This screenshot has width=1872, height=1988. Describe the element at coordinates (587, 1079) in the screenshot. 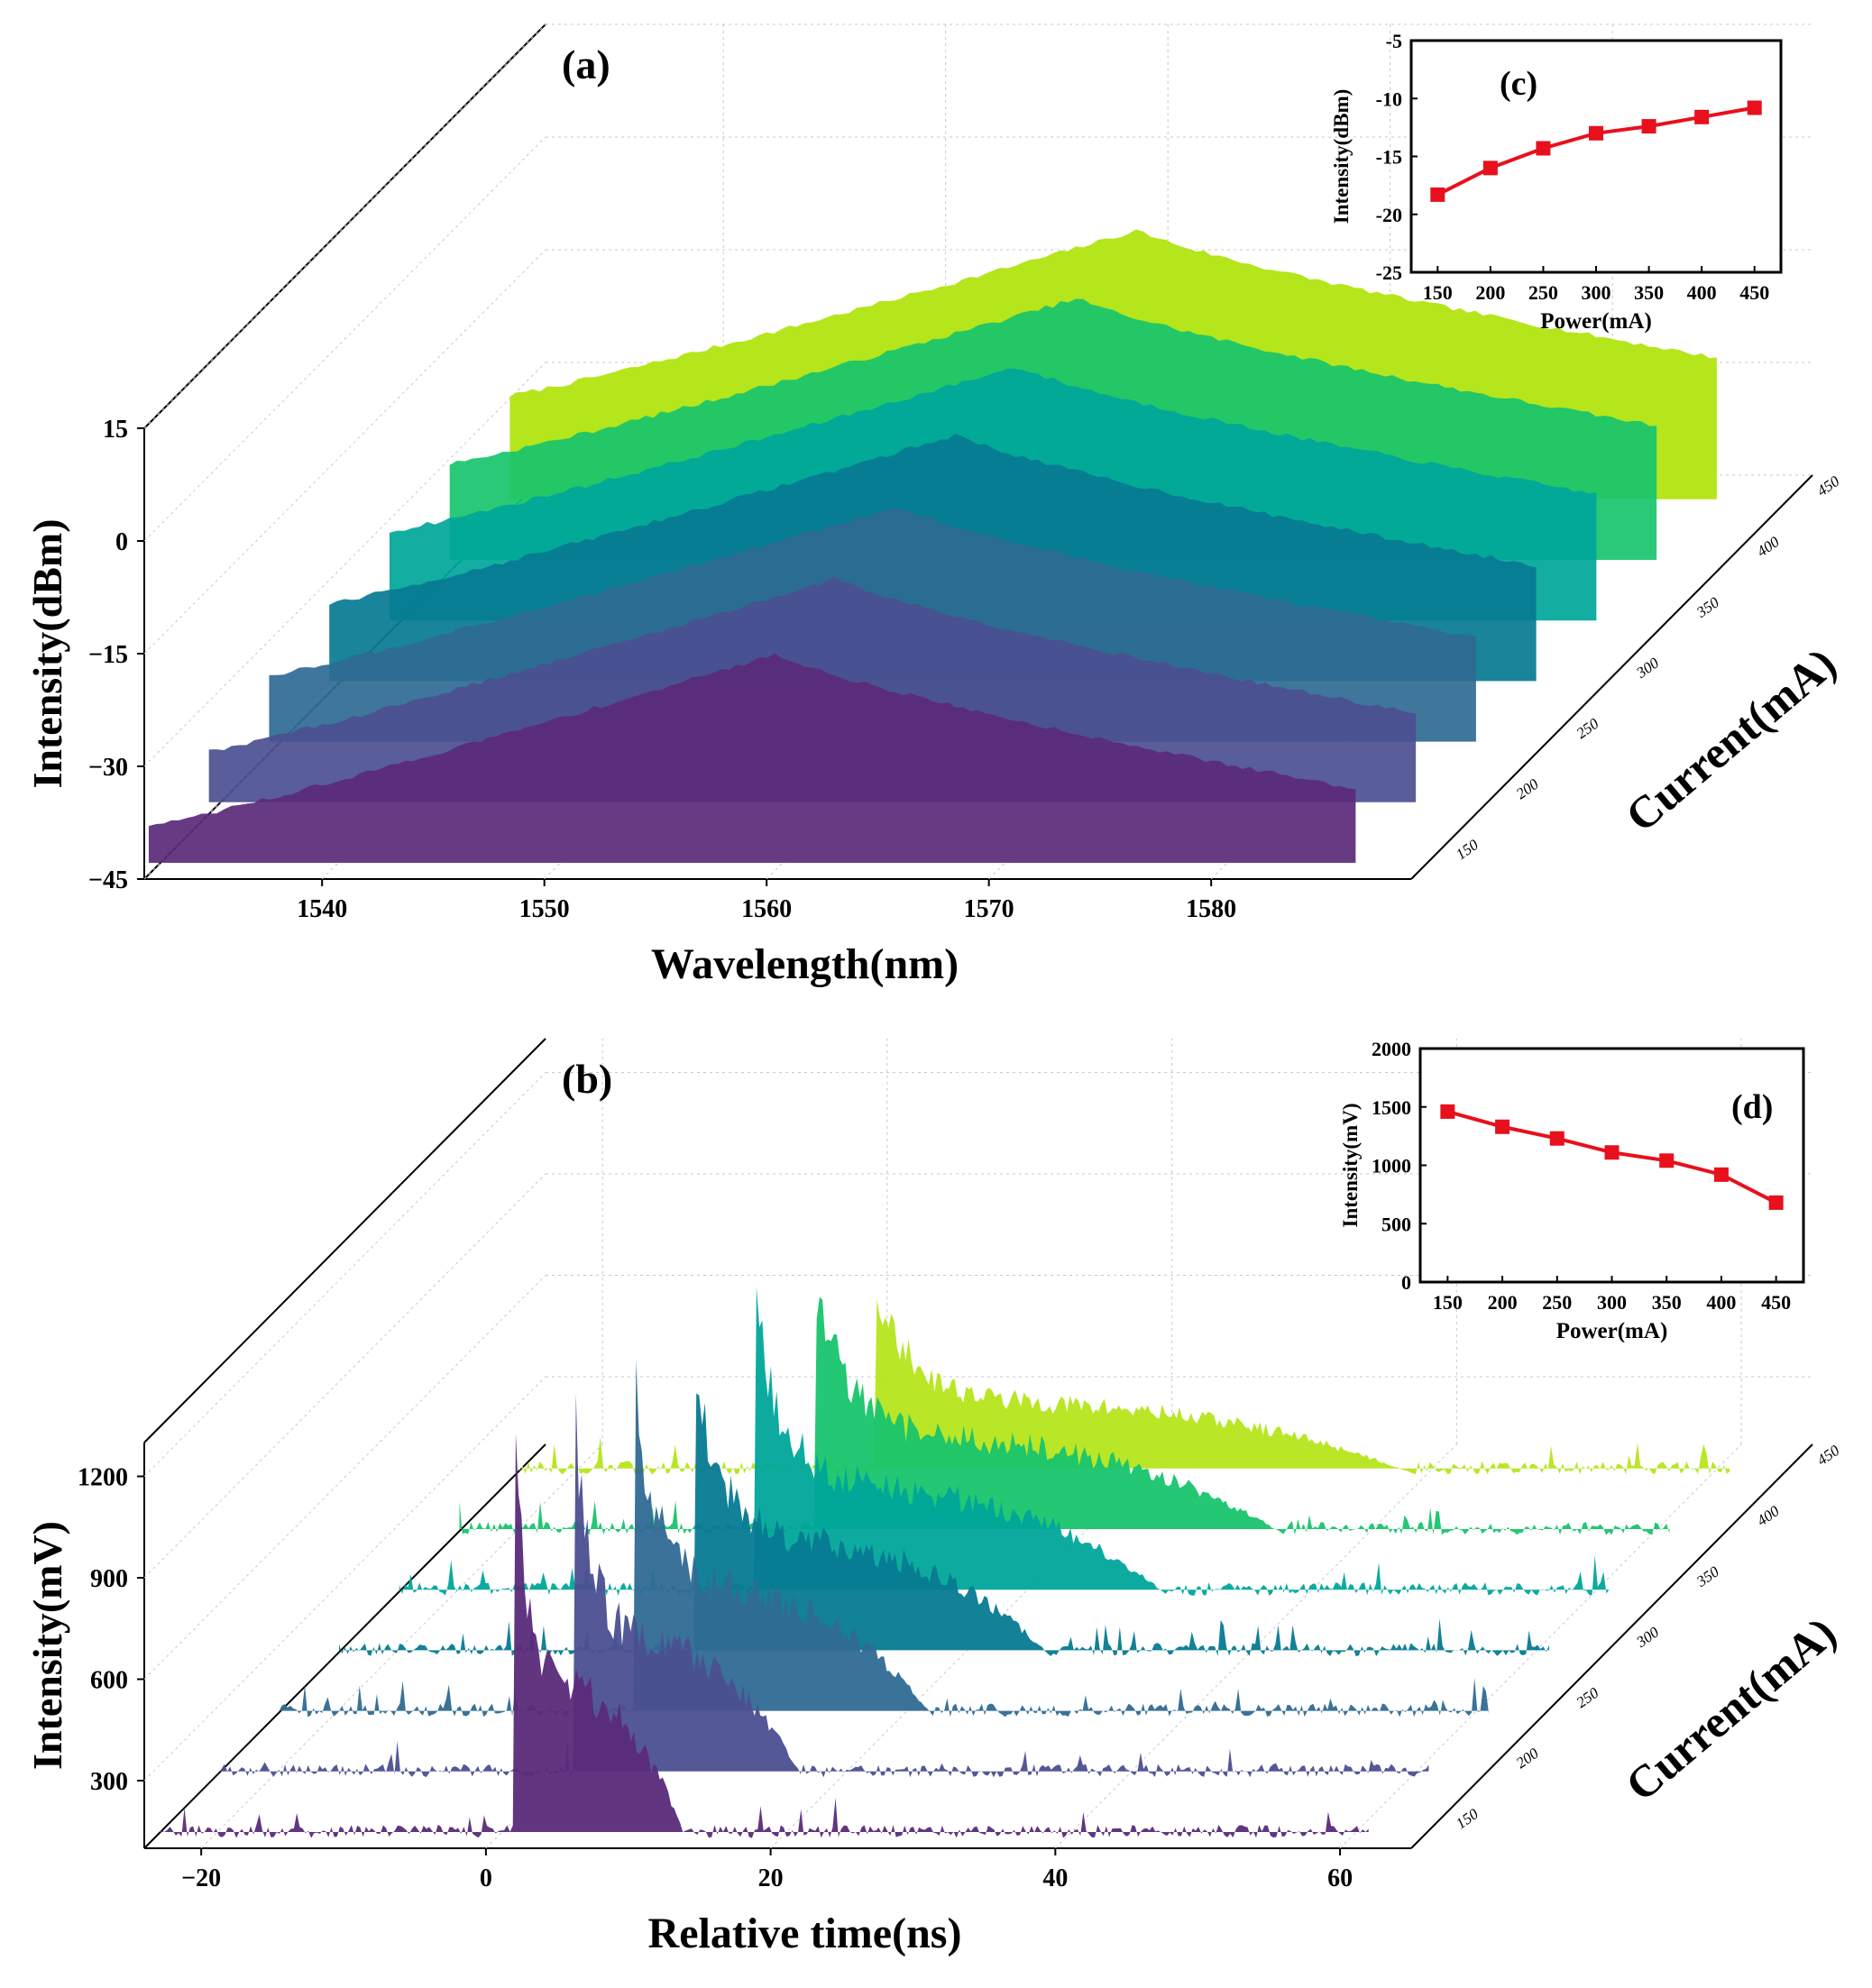

I see `panel-label: (b)` at that location.